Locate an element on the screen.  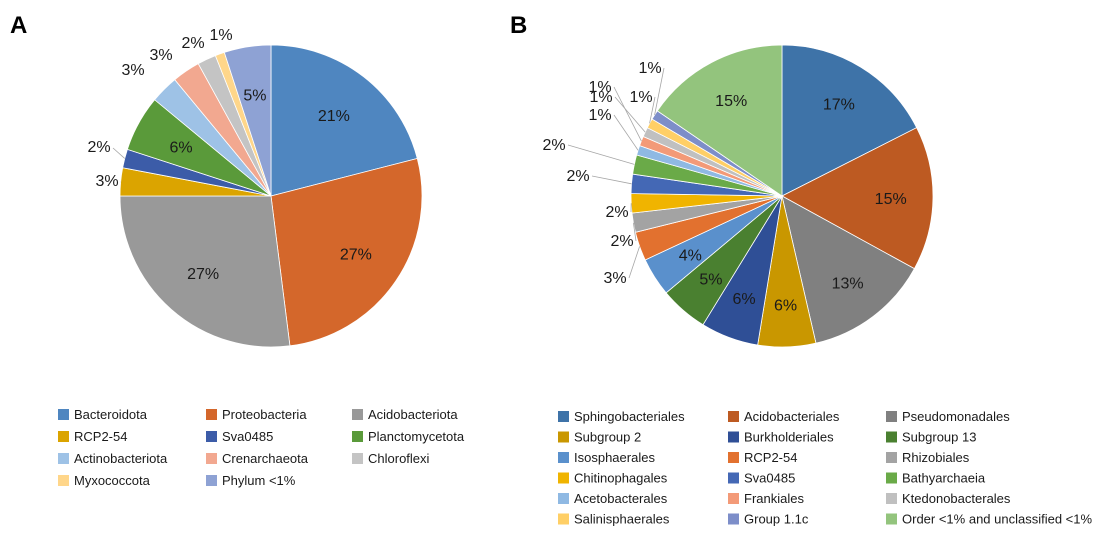
pie-b-data-label-chitinophagales: 2% is located at coordinates (616, 212).